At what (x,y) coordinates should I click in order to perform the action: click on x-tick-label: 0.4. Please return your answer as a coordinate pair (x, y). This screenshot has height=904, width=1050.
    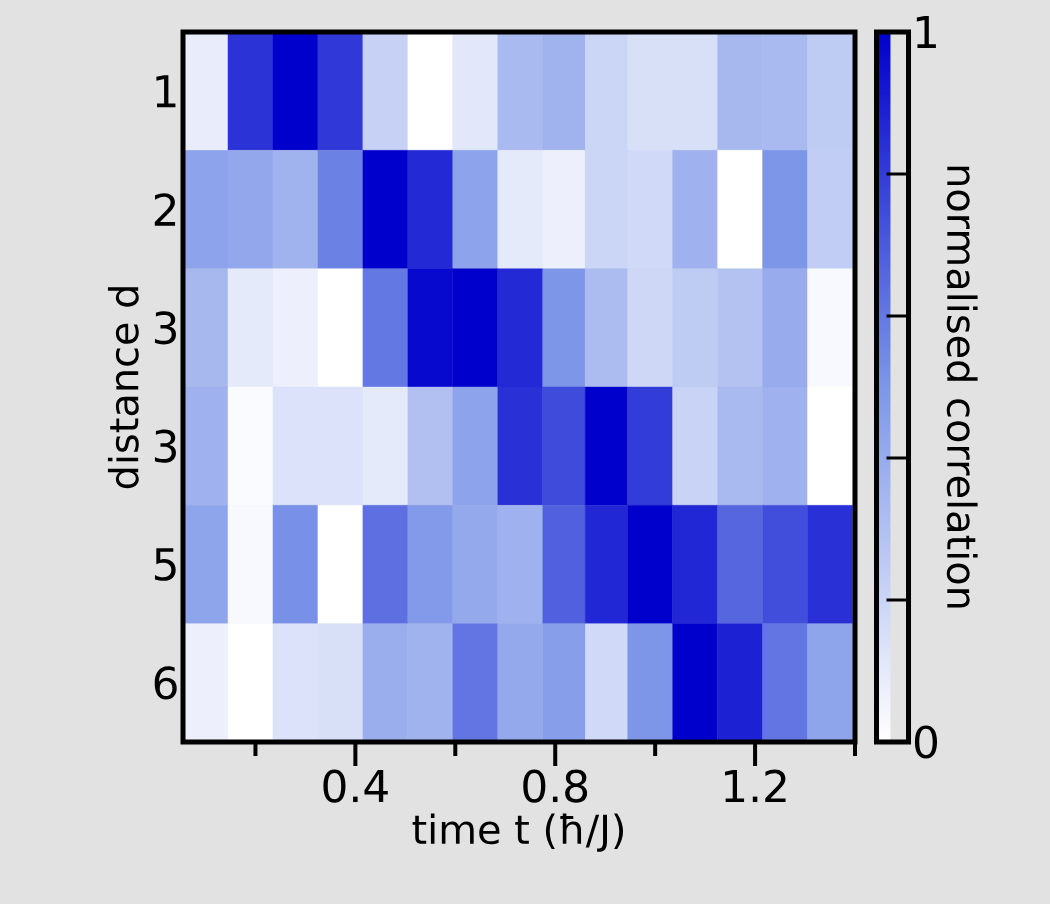
    Looking at the image, I should click on (355, 786).